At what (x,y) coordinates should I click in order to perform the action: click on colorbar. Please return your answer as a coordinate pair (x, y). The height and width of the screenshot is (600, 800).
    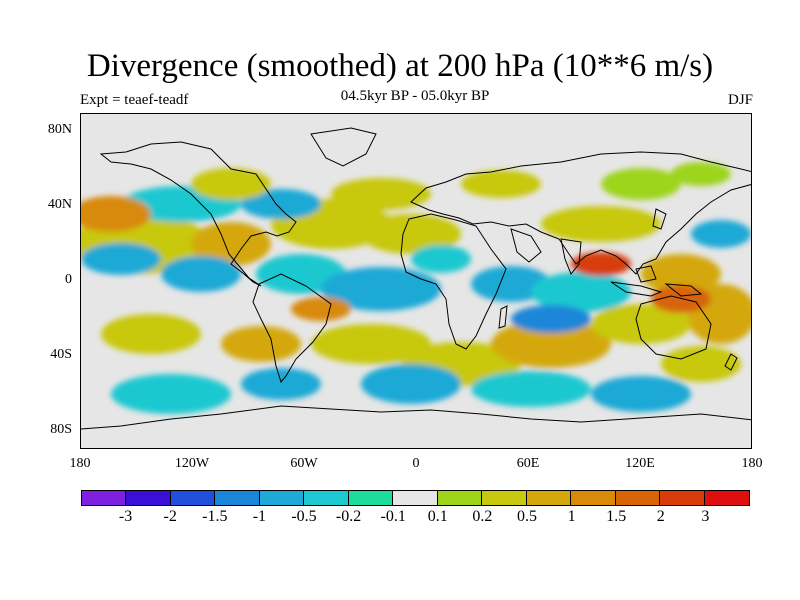
    Looking at the image, I should click on (415, 498).